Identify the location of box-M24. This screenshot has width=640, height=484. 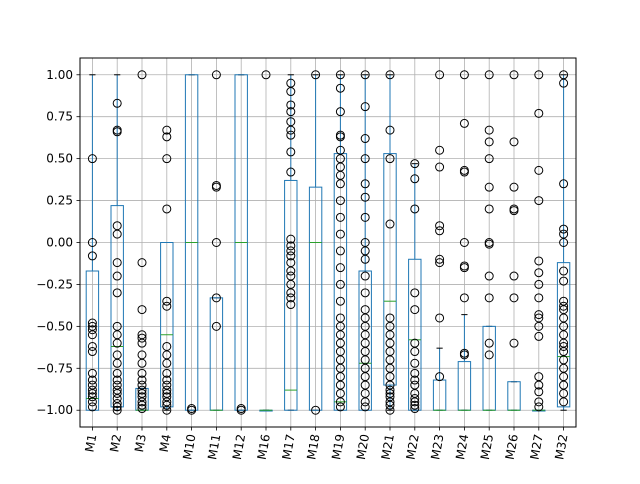
(464, 362).